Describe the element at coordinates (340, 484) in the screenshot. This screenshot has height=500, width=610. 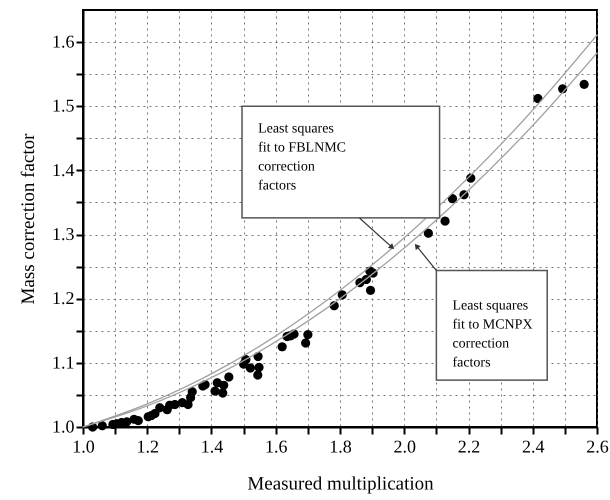
I see `x-axis-title: Measured multiplication` at that location.